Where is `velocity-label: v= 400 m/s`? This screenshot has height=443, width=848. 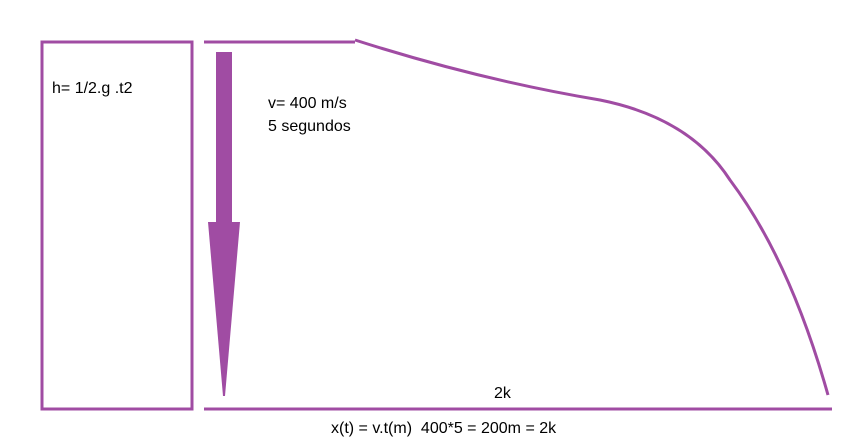
velocity-label: v= 400 m/s is located at coordinates (307, 103).